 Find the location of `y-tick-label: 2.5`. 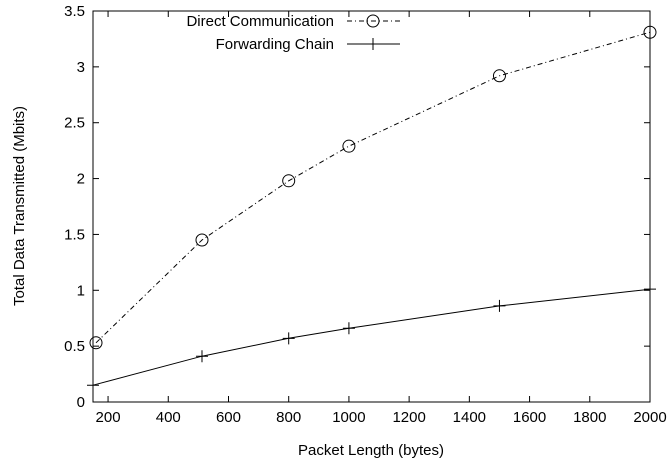

y-tick-label: 2.5 is located at coordinates (74, 123).